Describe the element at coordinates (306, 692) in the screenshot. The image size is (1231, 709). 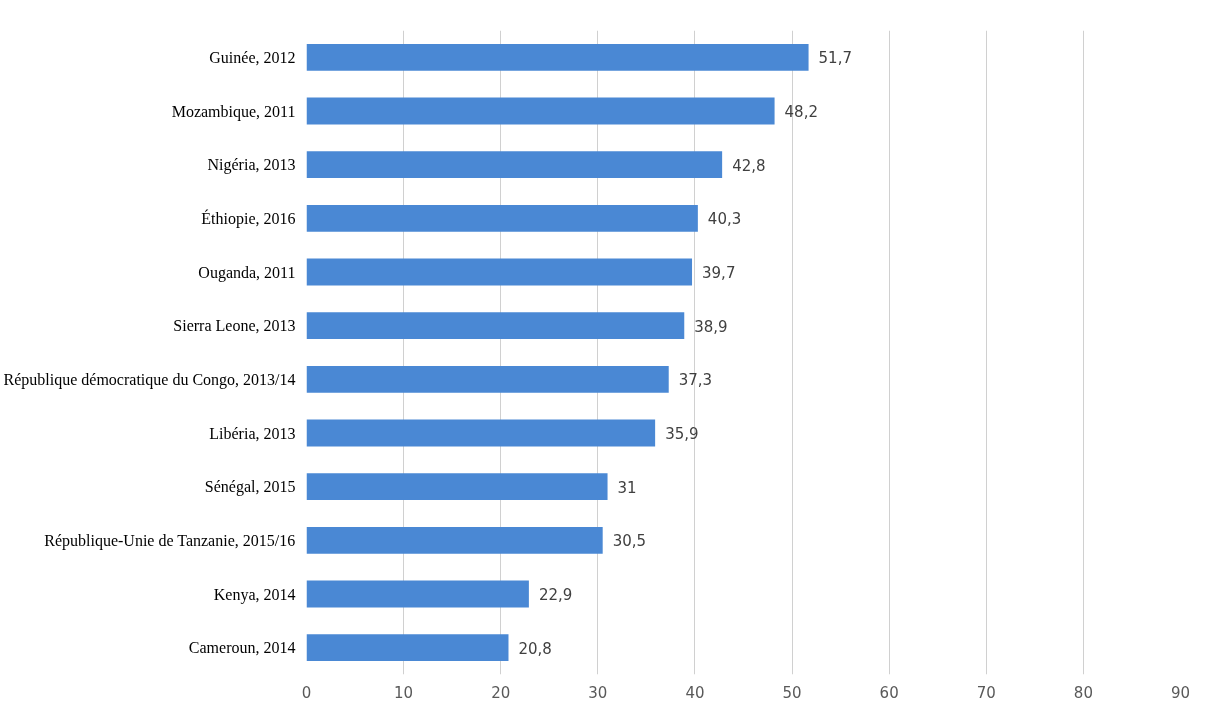
I see `x-tick-label: 0` at that location.